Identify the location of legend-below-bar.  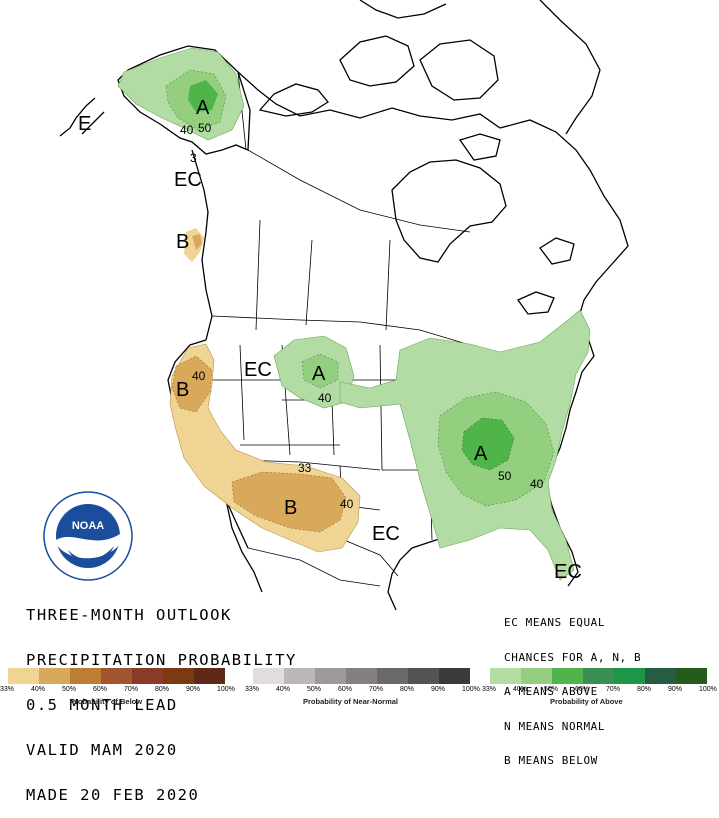
(116, 676).